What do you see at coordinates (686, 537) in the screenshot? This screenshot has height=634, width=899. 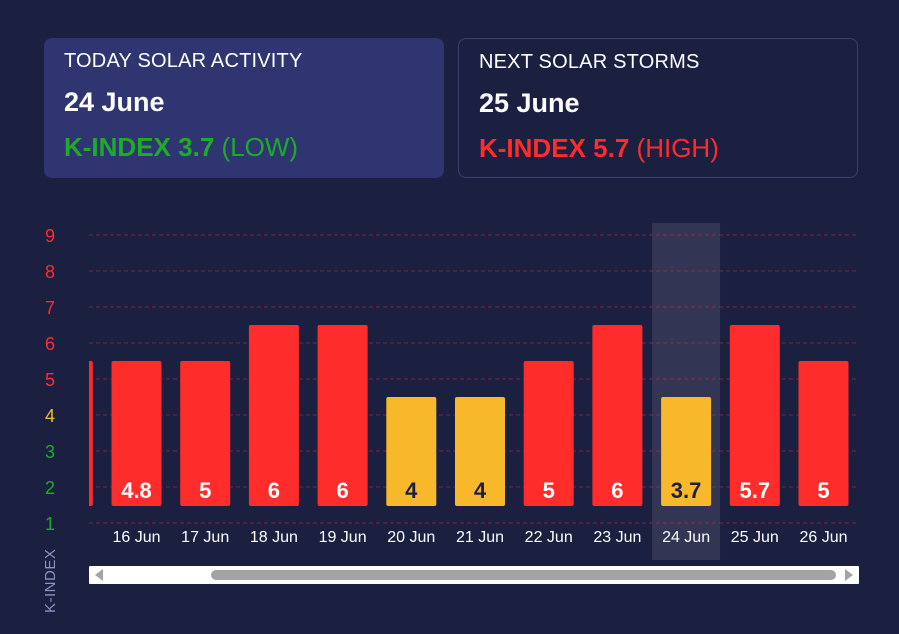 I see `x-tick-24-Jun: 24 Jun` at bounding box center [686, 537].